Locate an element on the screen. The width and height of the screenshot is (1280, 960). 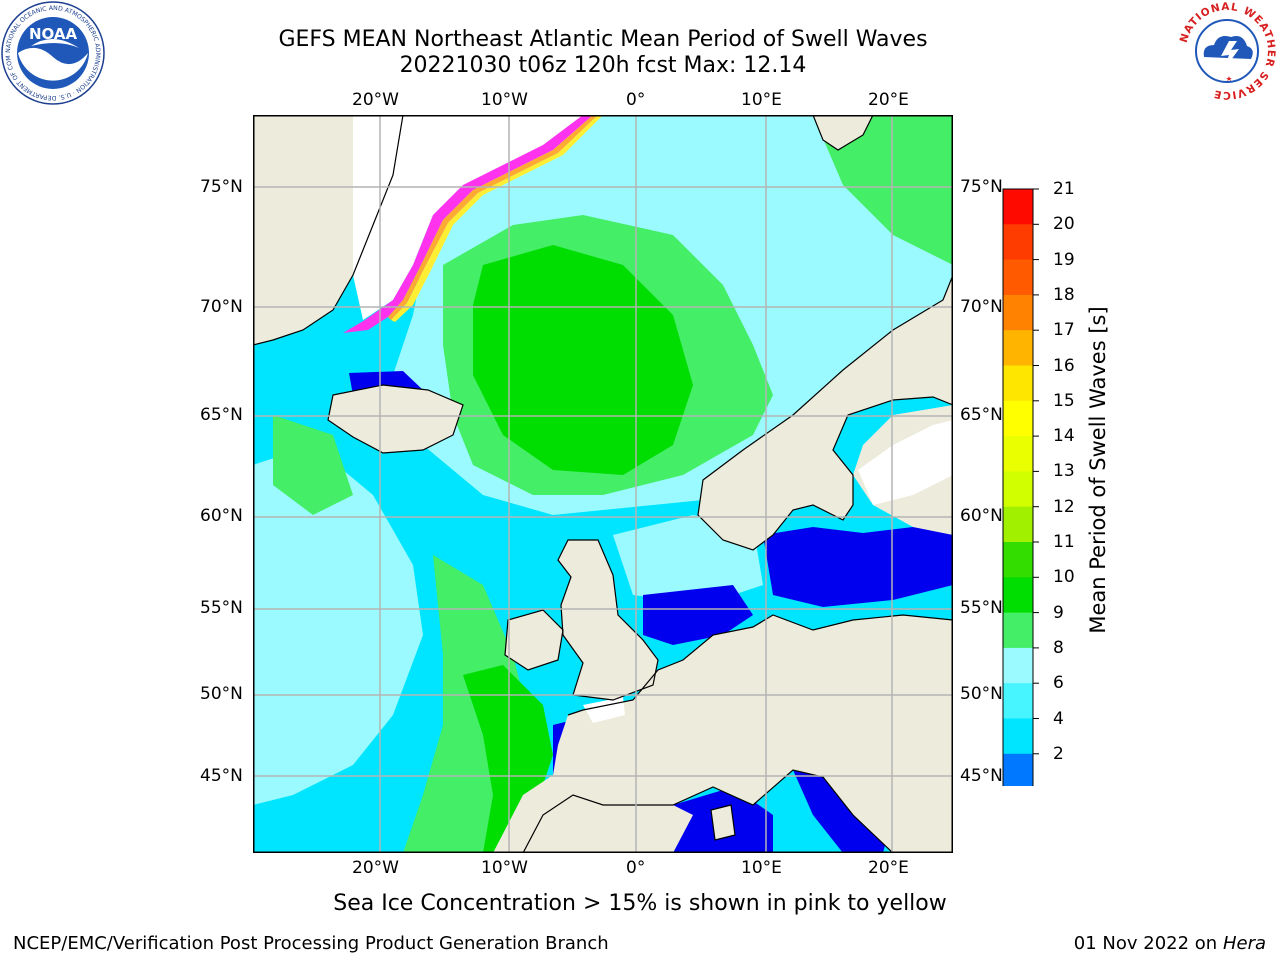
inland-sea-white is located at coordinates (905, 462).